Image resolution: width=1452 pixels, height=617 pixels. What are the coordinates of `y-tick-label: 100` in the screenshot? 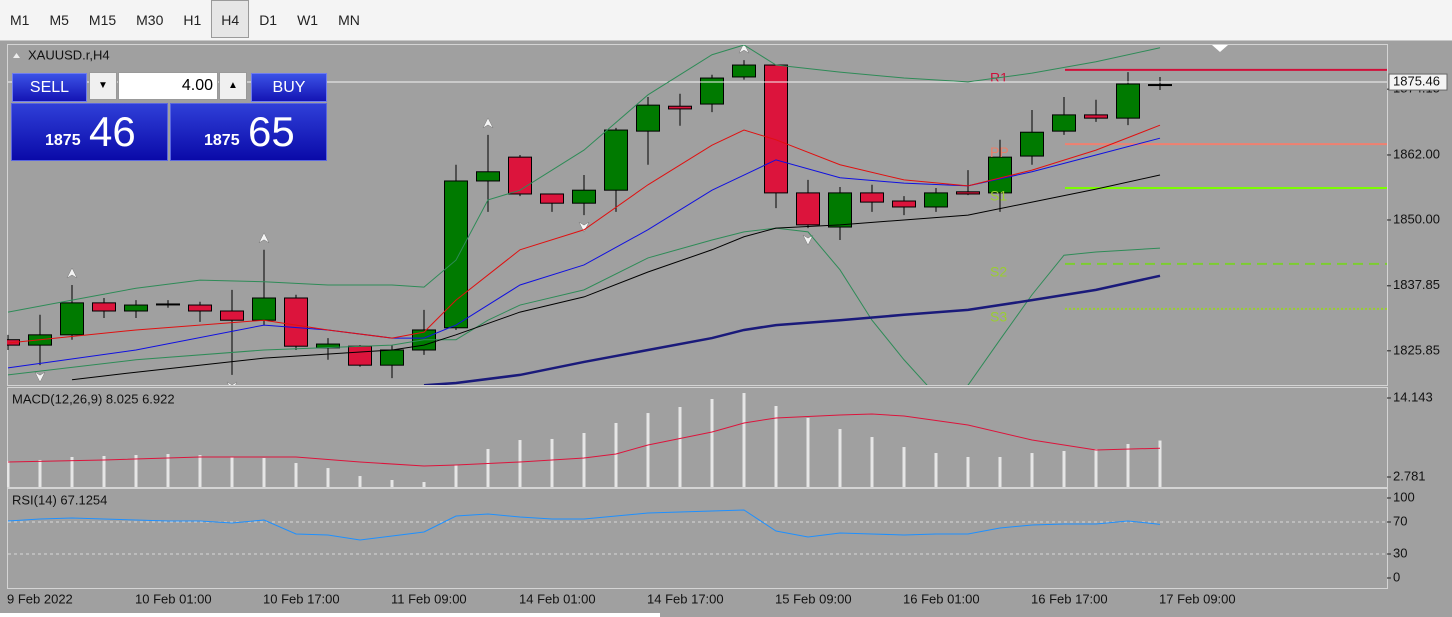 It's located at (1404, 496).